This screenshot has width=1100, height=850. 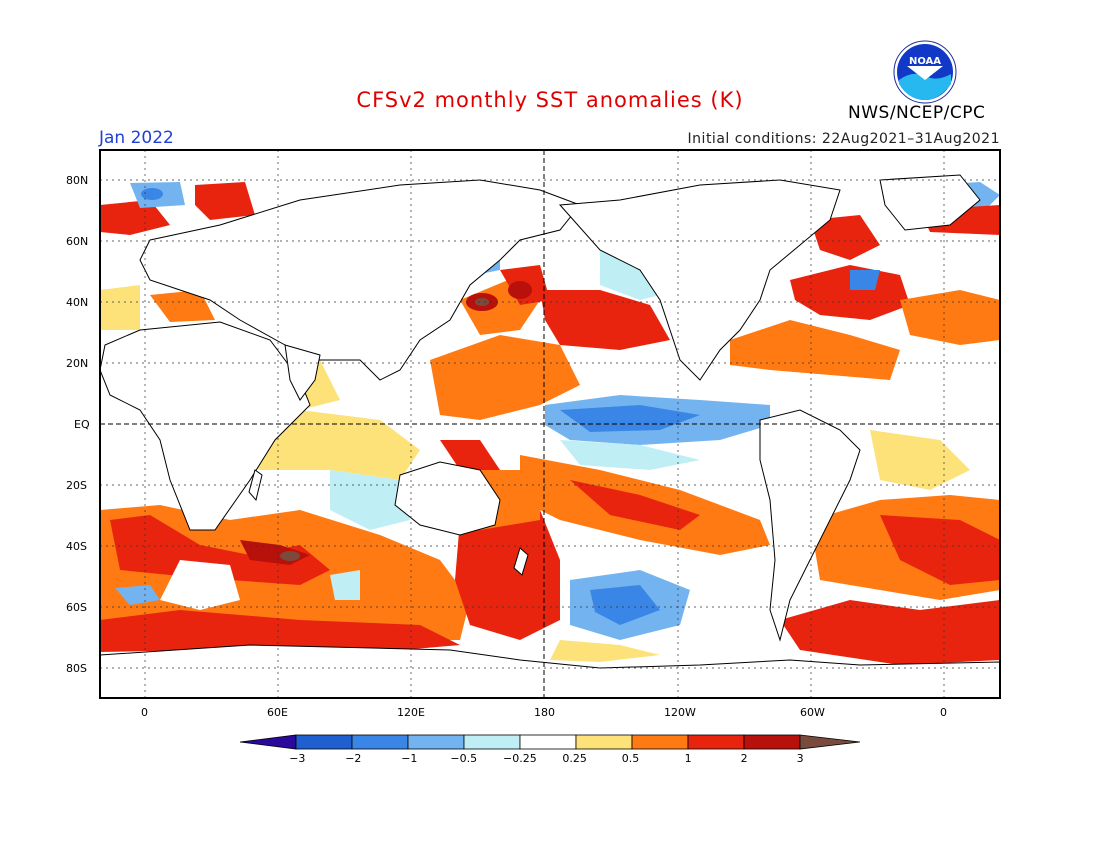 What do you see at coordinates (843, 139) in the screenshot?
I see `initial-conditions: Initial conditions: 22Aug2021–31Aug2021` at bounding box center [843, 139].